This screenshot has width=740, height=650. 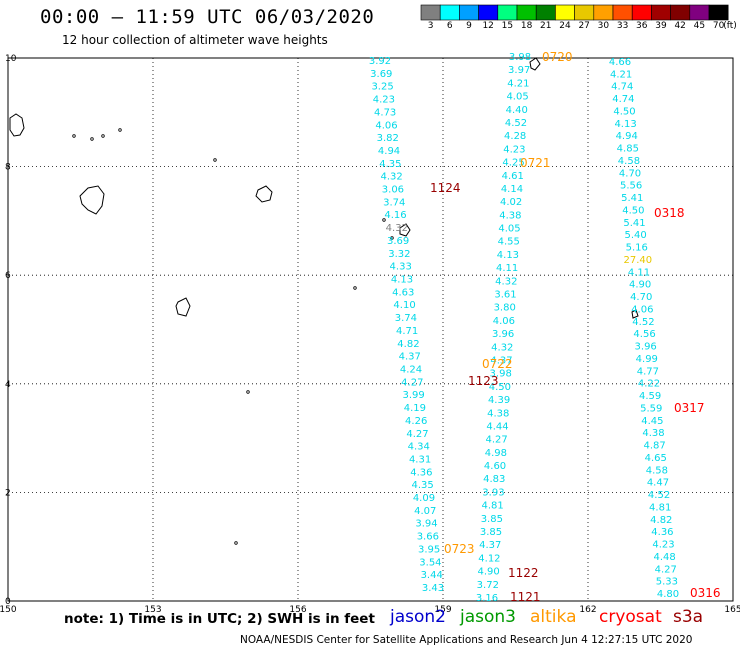 What do you see at coordinates (584, 26) in the screenshot?
I see `legend-label: 27` at bounding box center [584, 26].